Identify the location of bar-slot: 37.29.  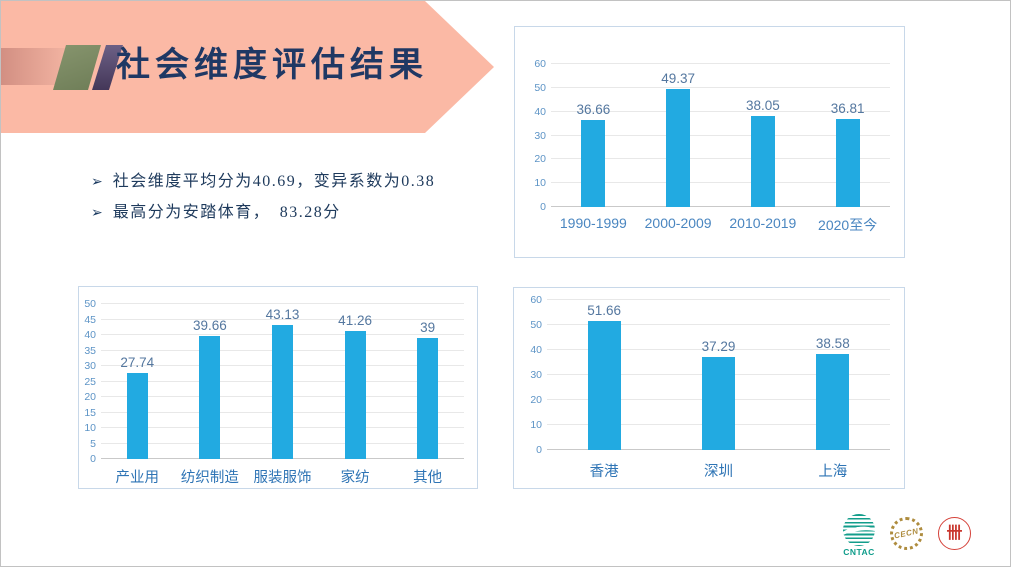
(718, 375).